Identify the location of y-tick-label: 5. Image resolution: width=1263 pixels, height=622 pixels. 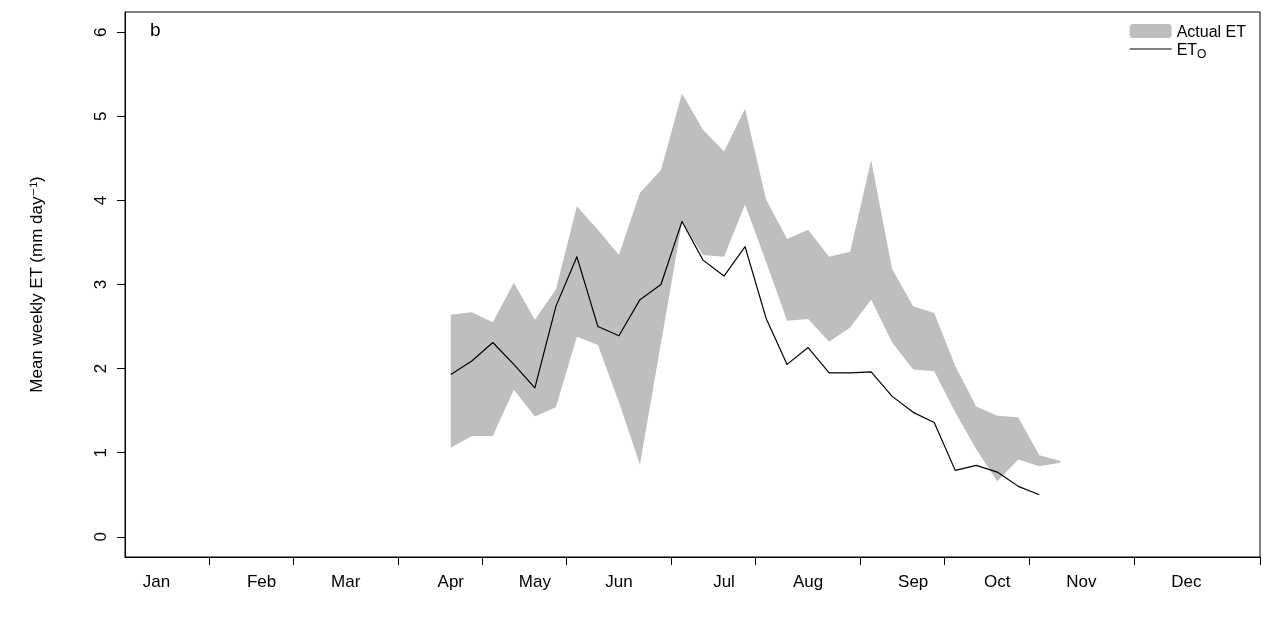
(100, 116).